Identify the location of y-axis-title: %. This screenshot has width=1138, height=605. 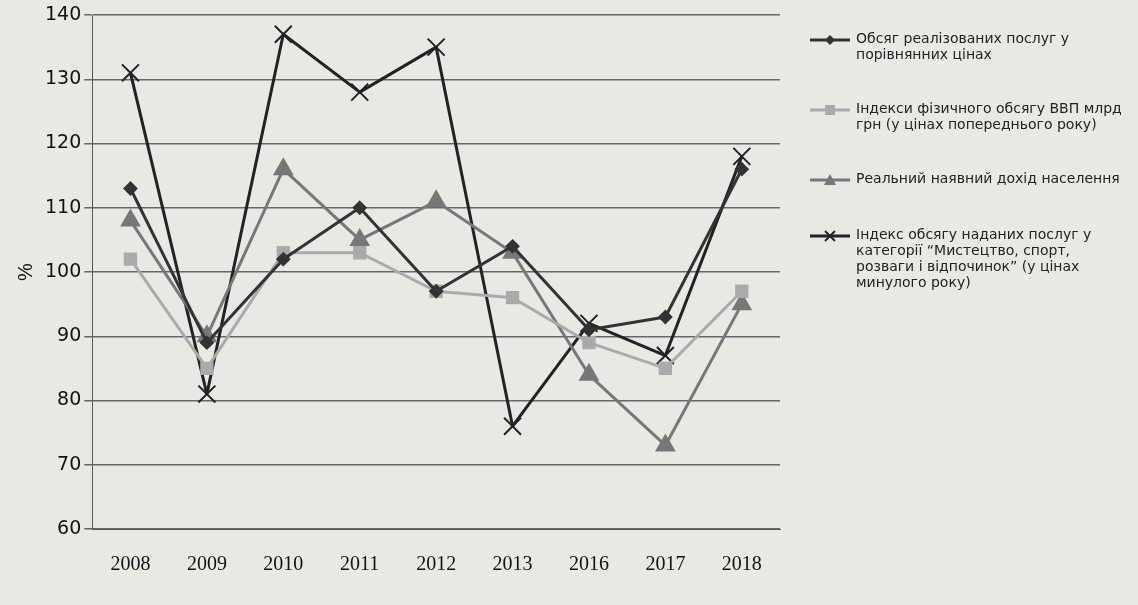
(24, 271).